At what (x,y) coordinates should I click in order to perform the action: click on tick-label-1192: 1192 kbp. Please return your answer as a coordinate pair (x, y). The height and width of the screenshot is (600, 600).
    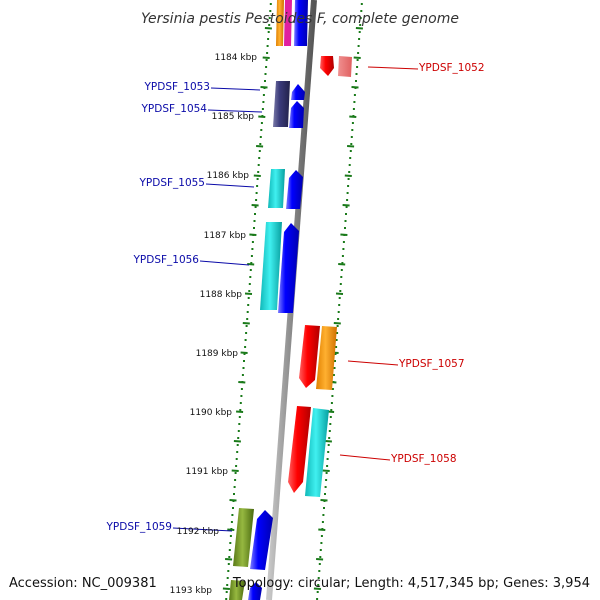
    Looking at the image, I should click on (198, 532).